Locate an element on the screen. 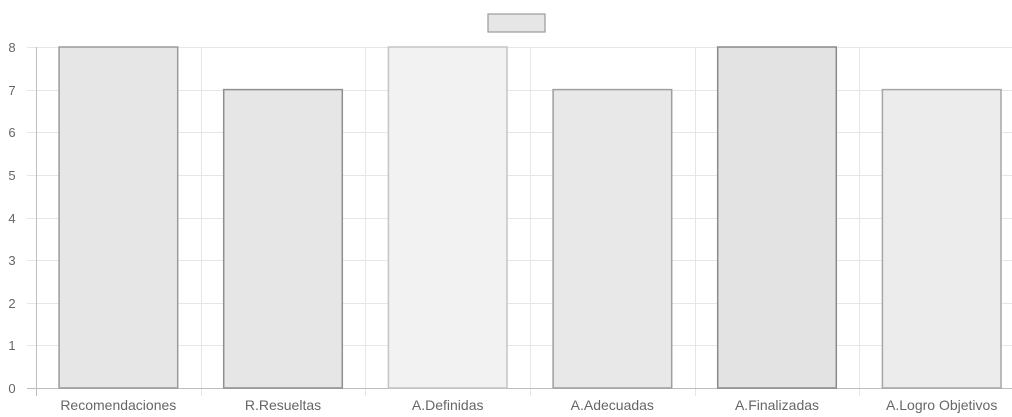 This screenshot has height=417, width=1012. bar-recomendaciones is located at coordinates (118, 217).